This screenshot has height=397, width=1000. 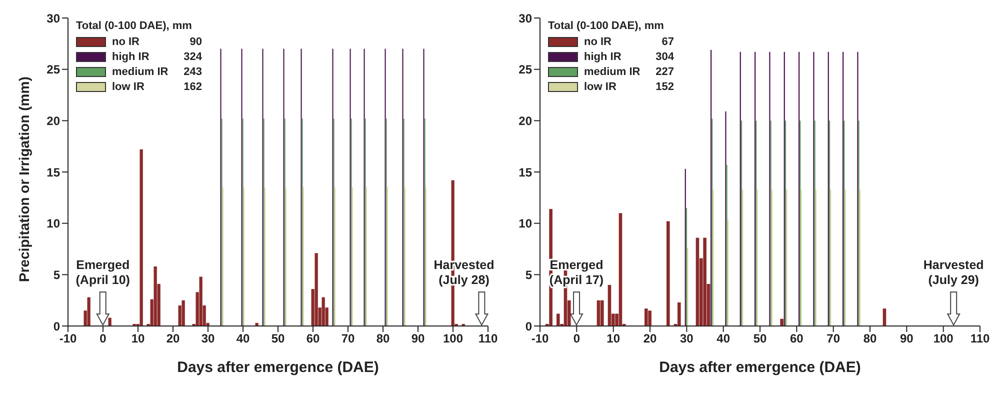 I want to click on annotation: Harvested (July 29), so click(x=953, y=272).